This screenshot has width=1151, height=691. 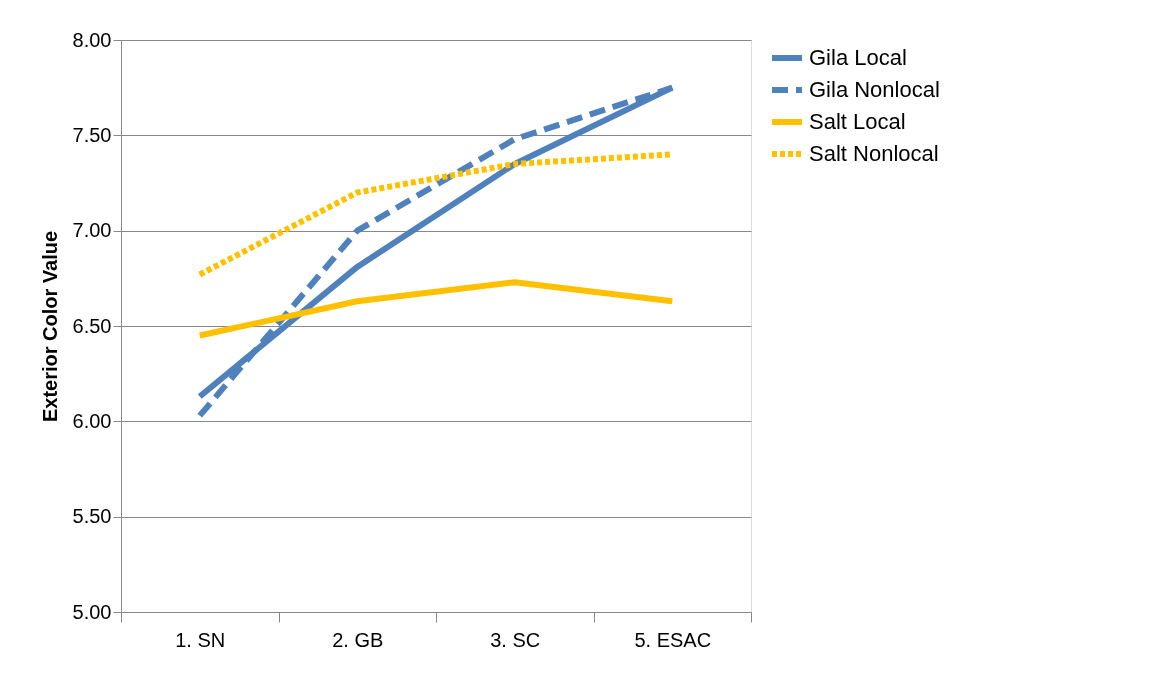 I want to click on y-tick-label: 6.00, so click(x=92, y=420).